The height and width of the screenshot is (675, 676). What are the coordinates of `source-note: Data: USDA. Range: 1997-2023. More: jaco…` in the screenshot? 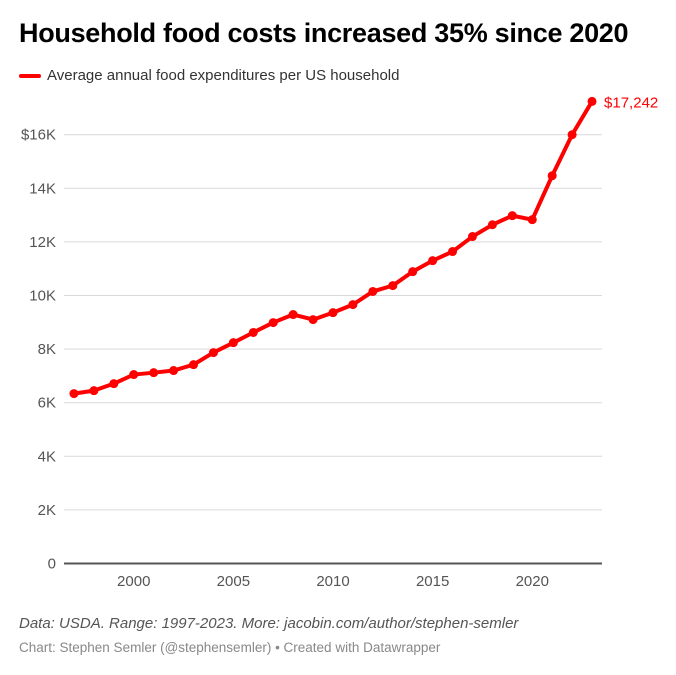 It's located at (269, 623).